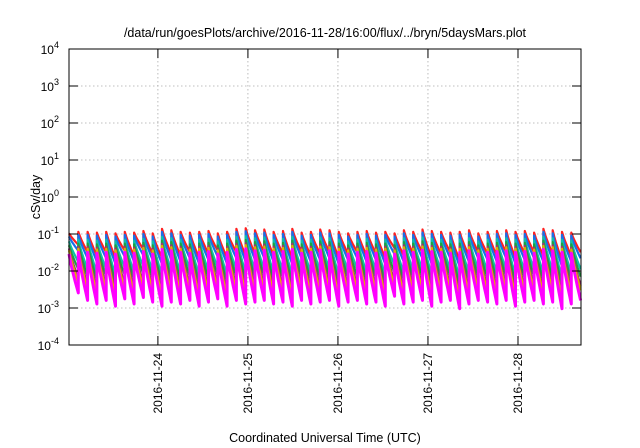 The height and width of the screenshot is (448, 640). What do you see at coordinates (55, 304) in the screenshot?
I see `y-tick-exponent: -3` at bounding box center [55, 304].